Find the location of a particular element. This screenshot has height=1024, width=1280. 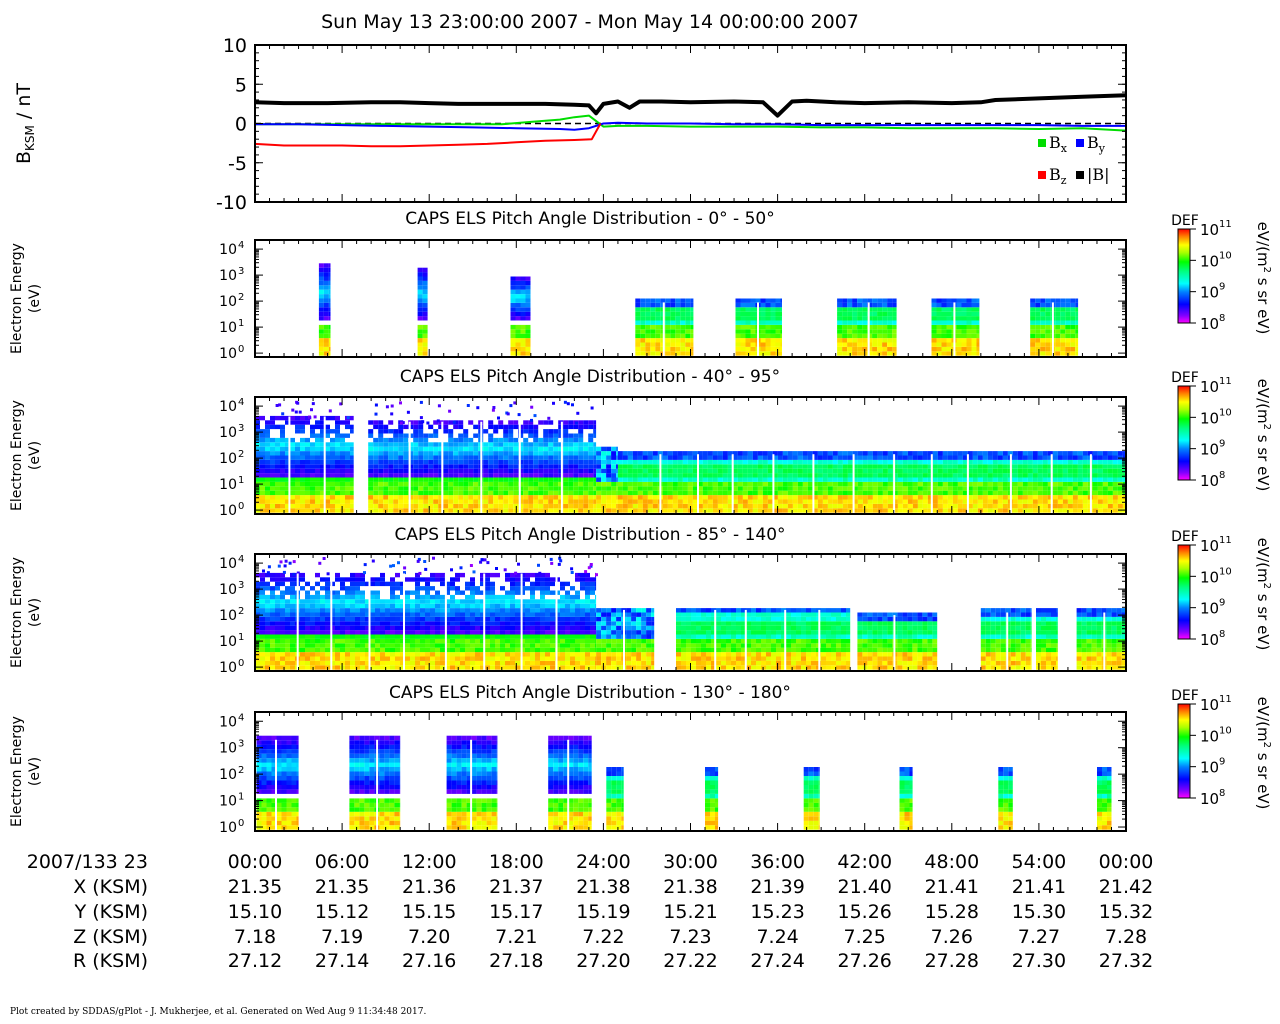

y-tick-exponent: 0 is located at coordinates (241, 506).